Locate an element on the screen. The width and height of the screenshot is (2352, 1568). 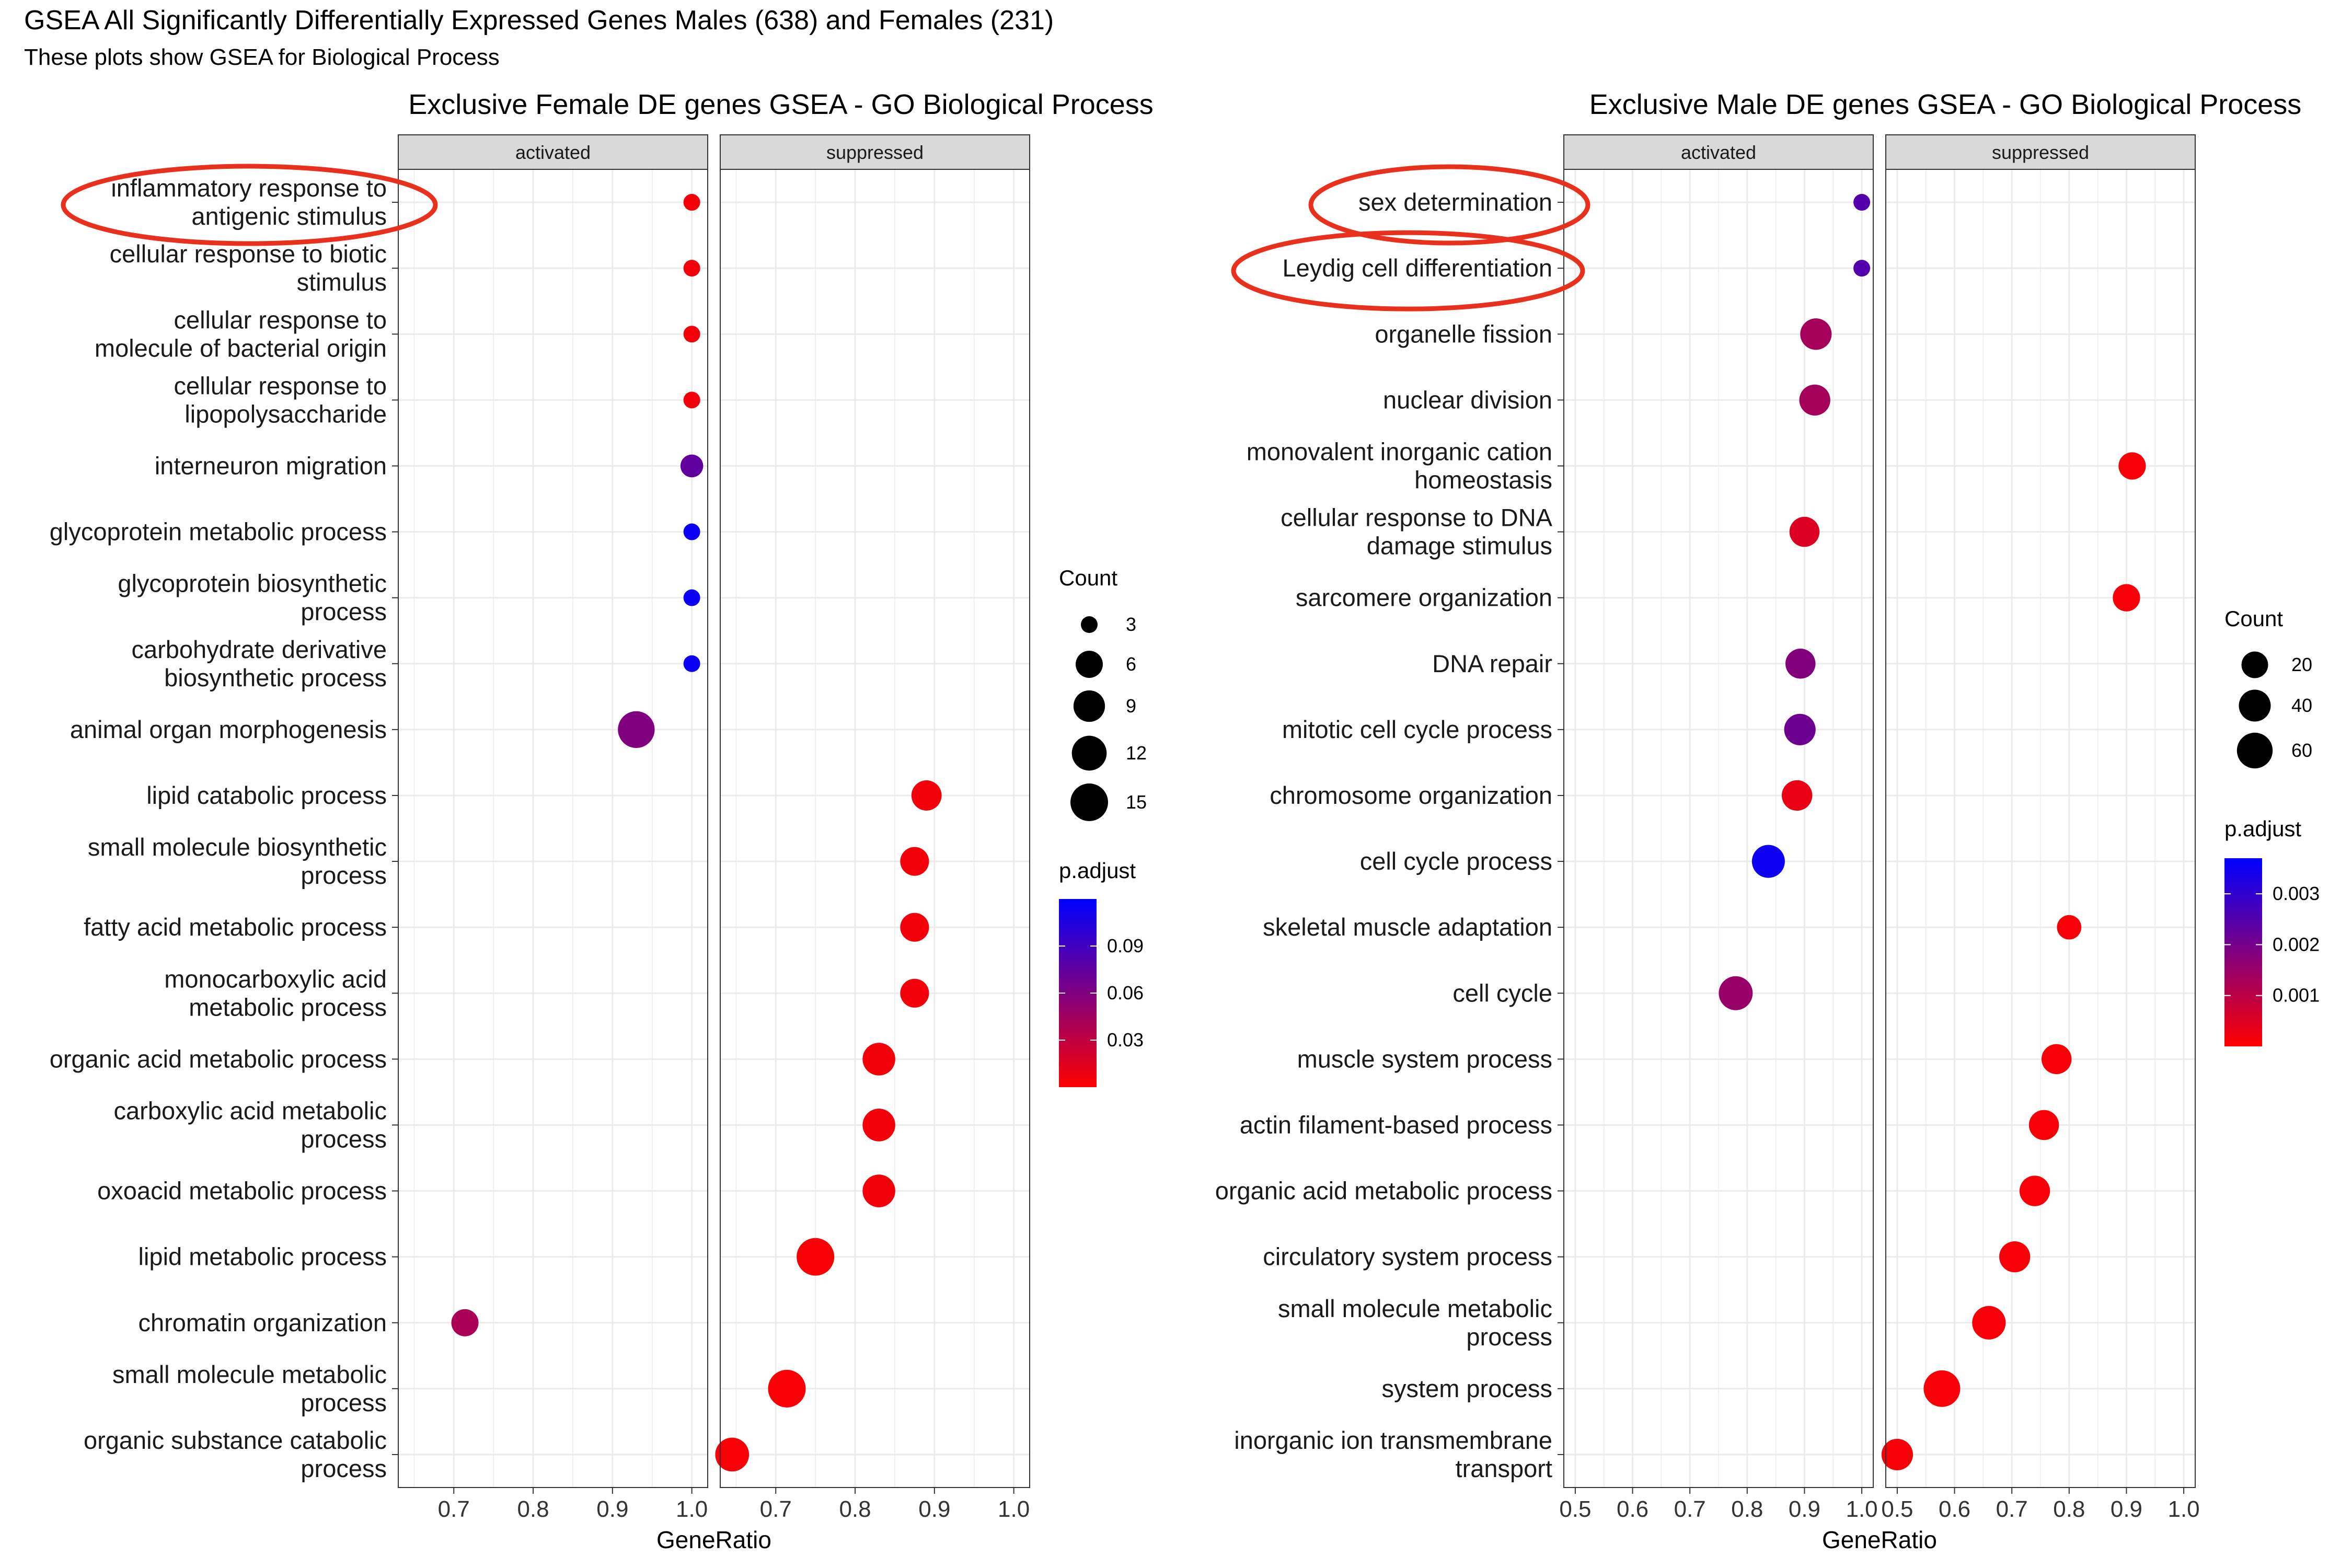
y-category-label: actin filament-based process is located at coordinates (1396, 1124).